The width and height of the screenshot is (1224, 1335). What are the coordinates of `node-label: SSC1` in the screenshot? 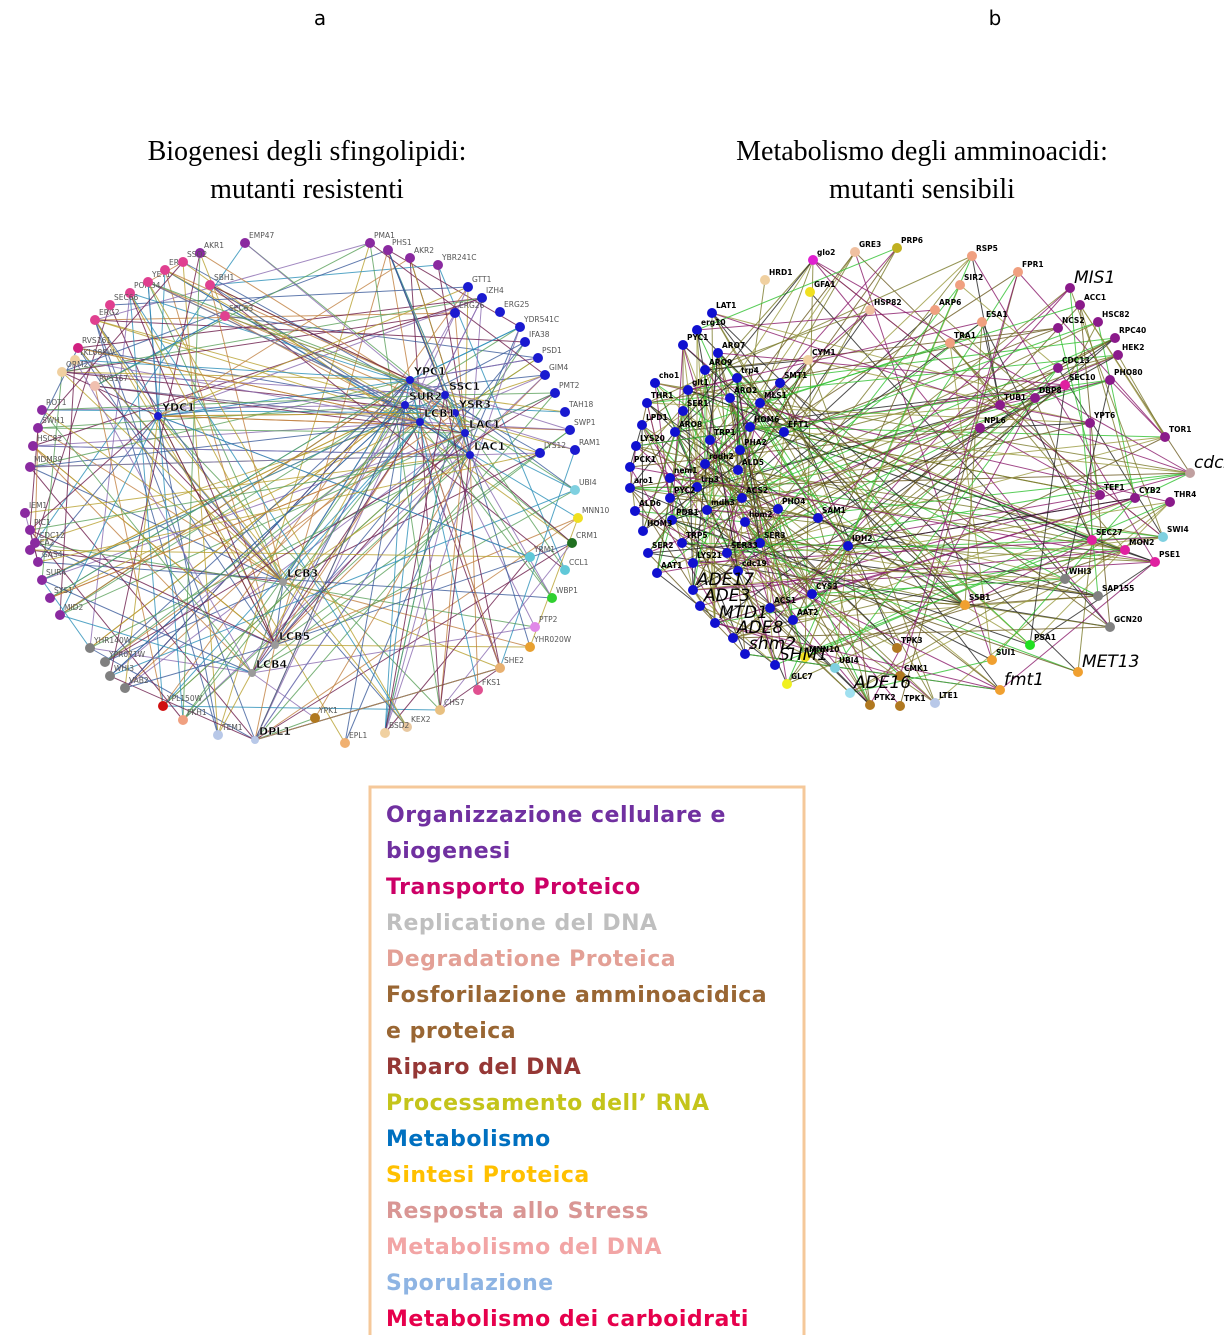 It's located at (464, 386).